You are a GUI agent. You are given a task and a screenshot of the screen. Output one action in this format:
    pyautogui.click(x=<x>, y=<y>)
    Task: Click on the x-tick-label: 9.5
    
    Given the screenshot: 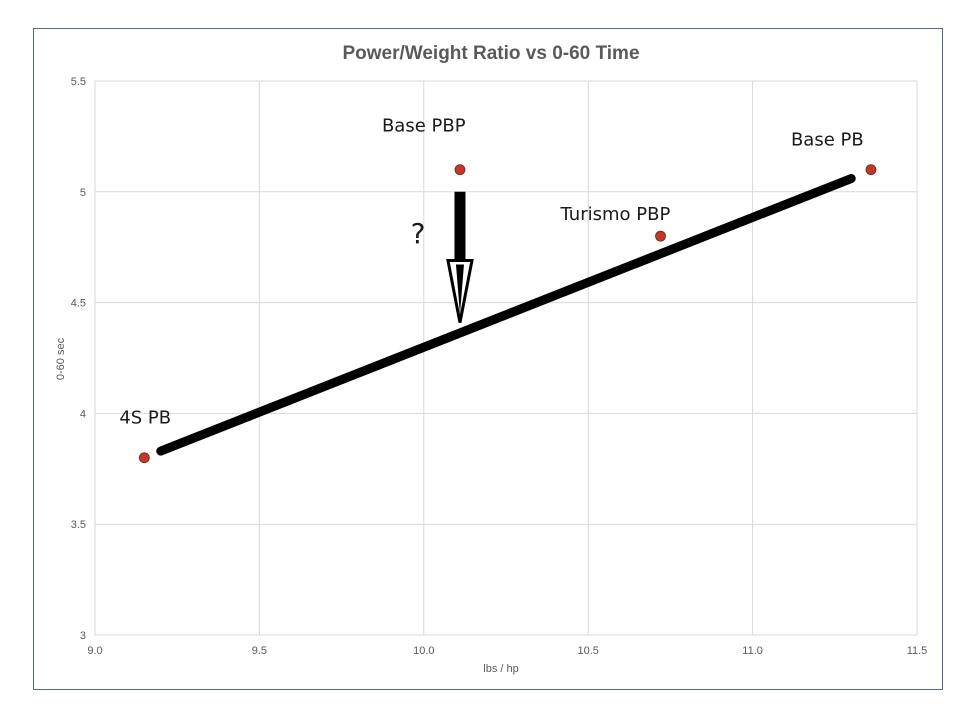 What is the action you would take?
    pyautogui.click(x=259, y=651)
    